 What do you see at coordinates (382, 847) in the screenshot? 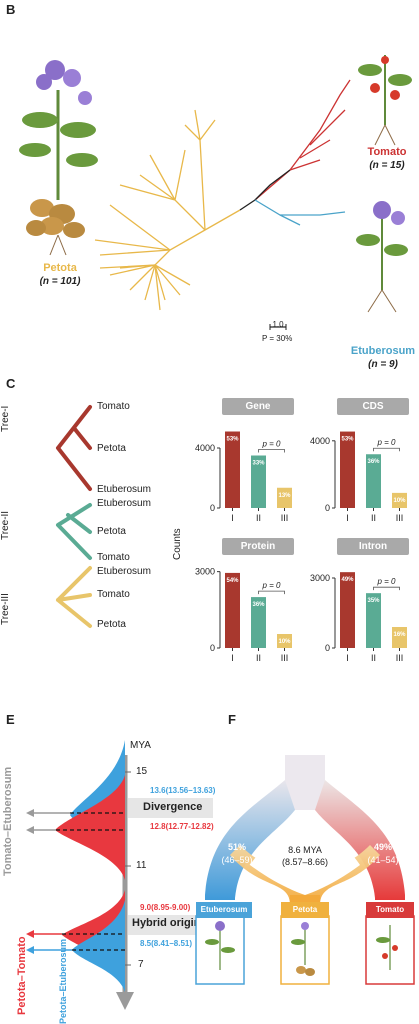
I see `right-percentage: 49%` at bounding box center [382, 847].